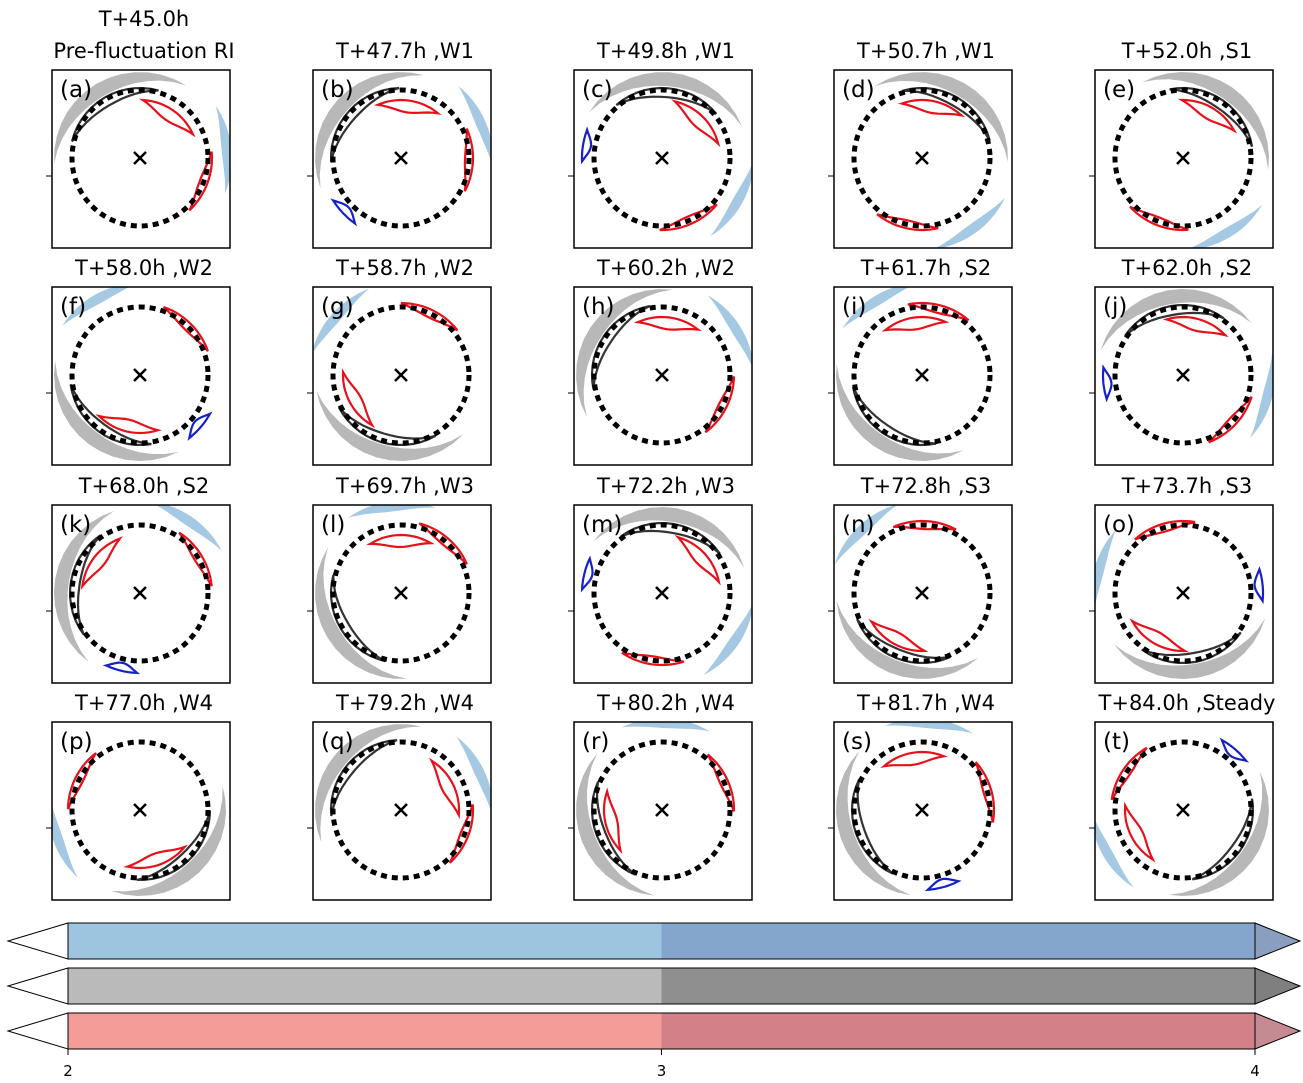 This screenshot has width=1303, height=1083. I want to click on panel: (c) T+49.8h ,W1, so click(660, 144).